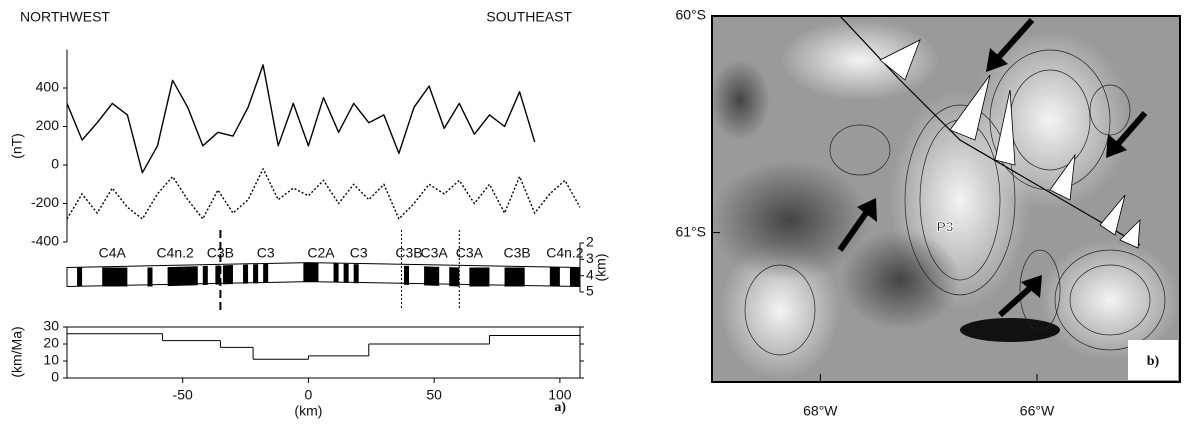 The image size is (1189, 433). I want to click on y-axis-label: (nT), so click(17, 146).